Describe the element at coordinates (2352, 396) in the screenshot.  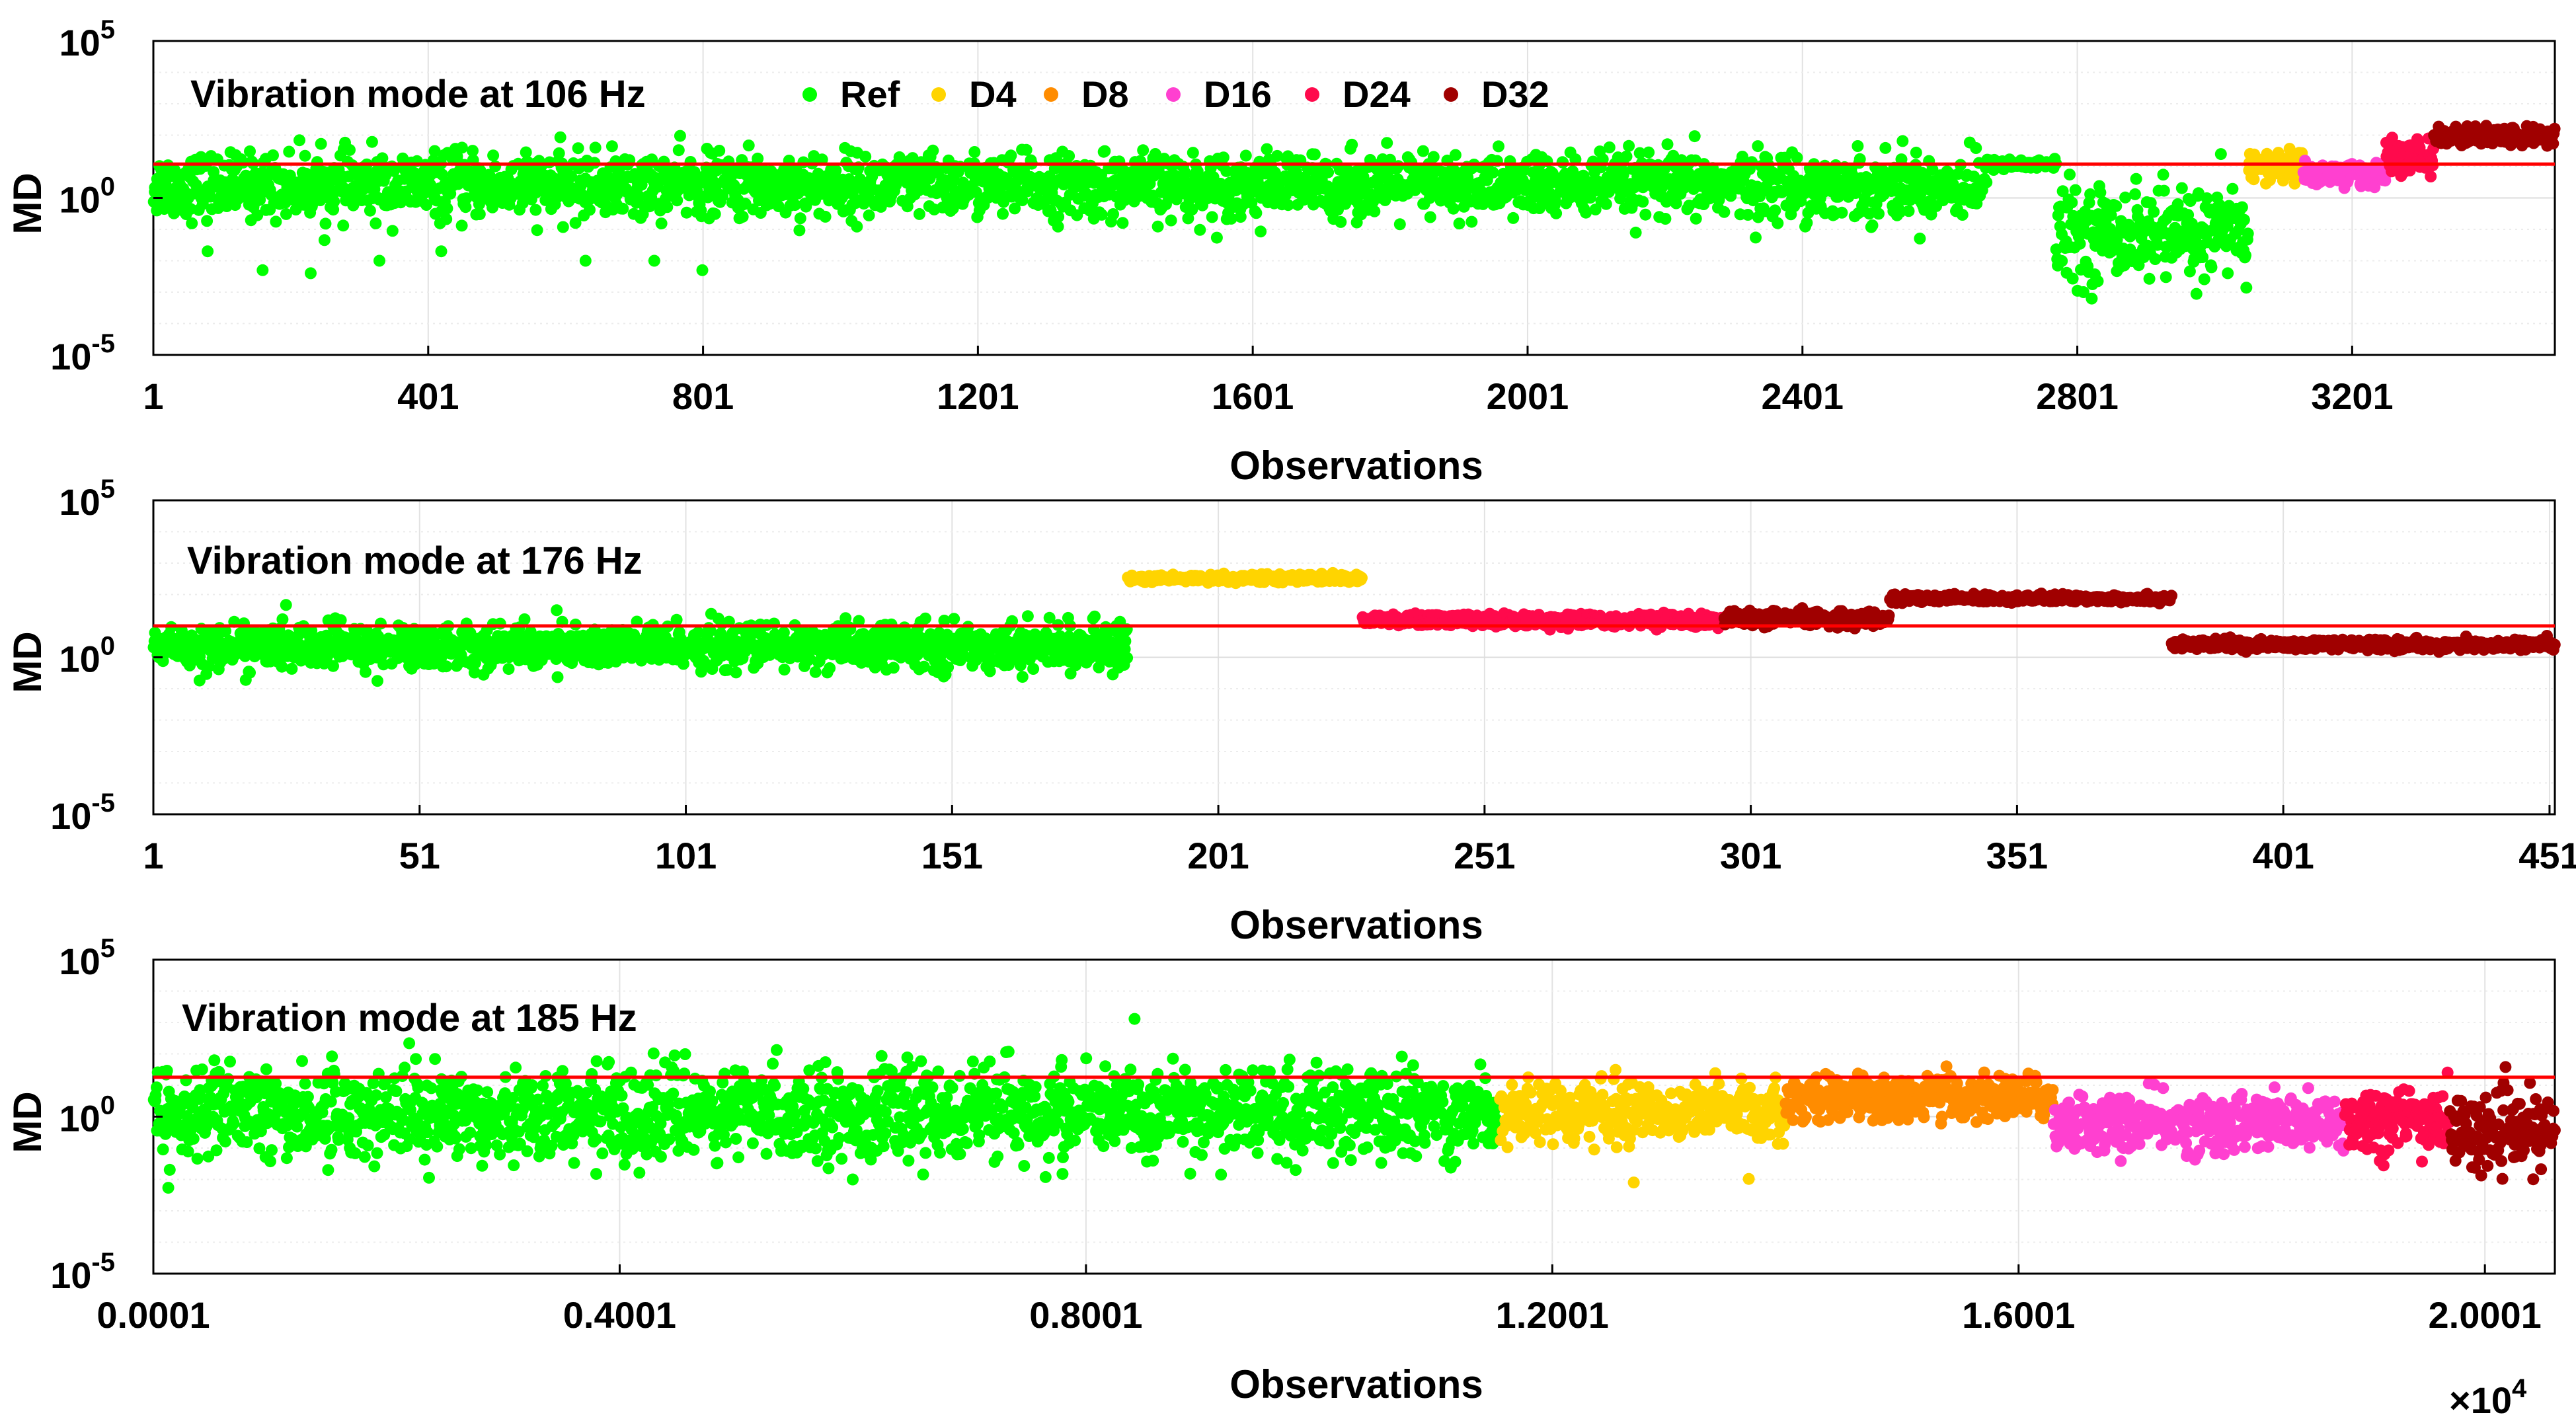
I see `x-tick-label: 3201` at that location.